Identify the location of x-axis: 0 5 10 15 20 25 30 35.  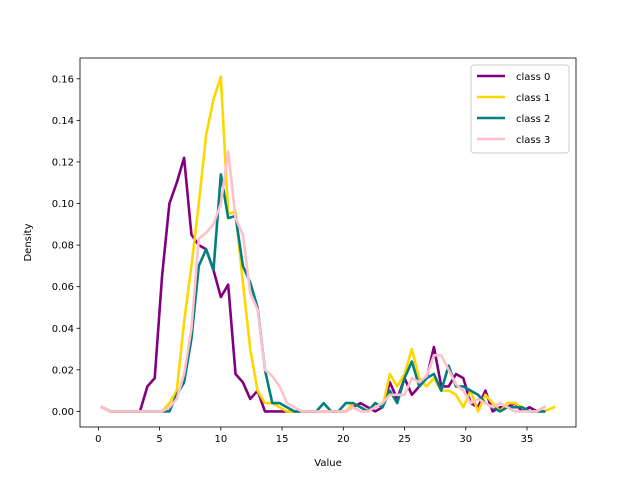
(314, 436).